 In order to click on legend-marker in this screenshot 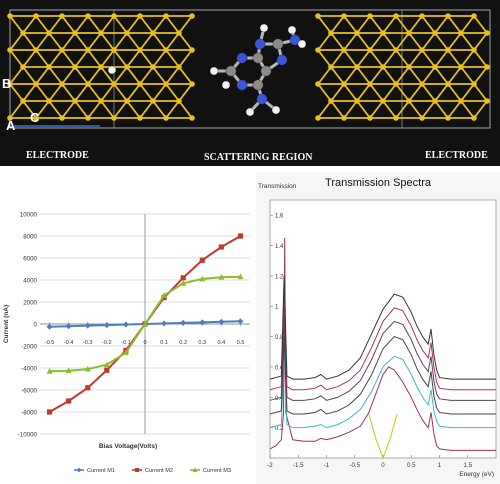, I will do `click(79, 470)`.